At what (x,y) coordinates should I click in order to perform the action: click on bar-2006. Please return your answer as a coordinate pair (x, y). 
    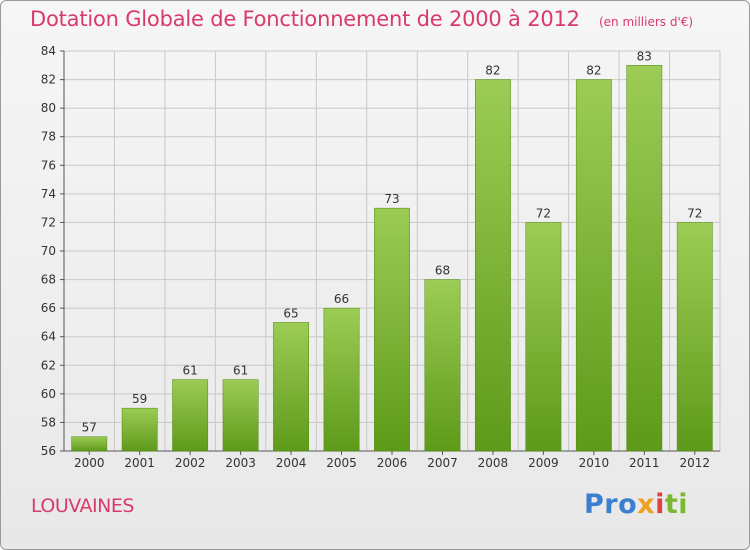
    Looking at the image, I should click on (392, 329).